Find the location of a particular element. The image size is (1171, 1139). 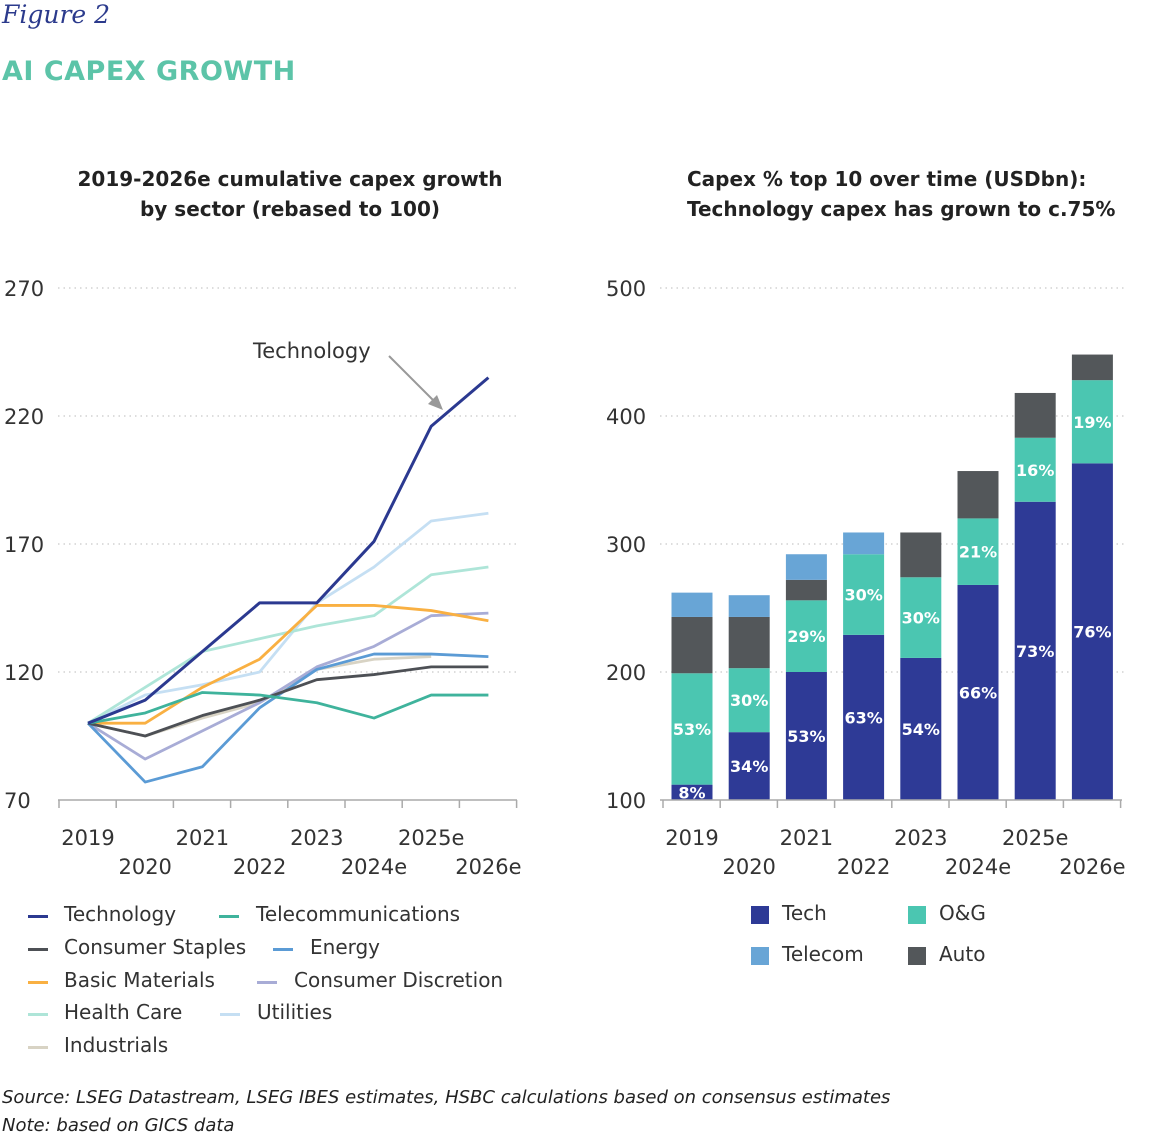

legend-label: Auto is located at coordinates (962, 954).